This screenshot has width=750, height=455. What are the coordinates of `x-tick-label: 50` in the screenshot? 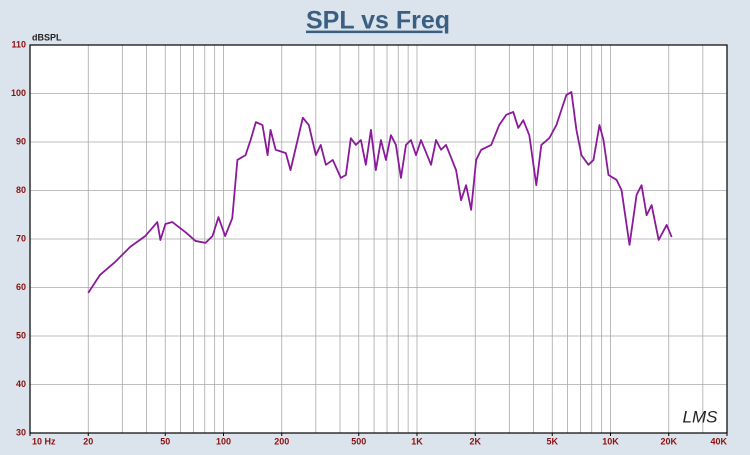 It's located at (165, 441).